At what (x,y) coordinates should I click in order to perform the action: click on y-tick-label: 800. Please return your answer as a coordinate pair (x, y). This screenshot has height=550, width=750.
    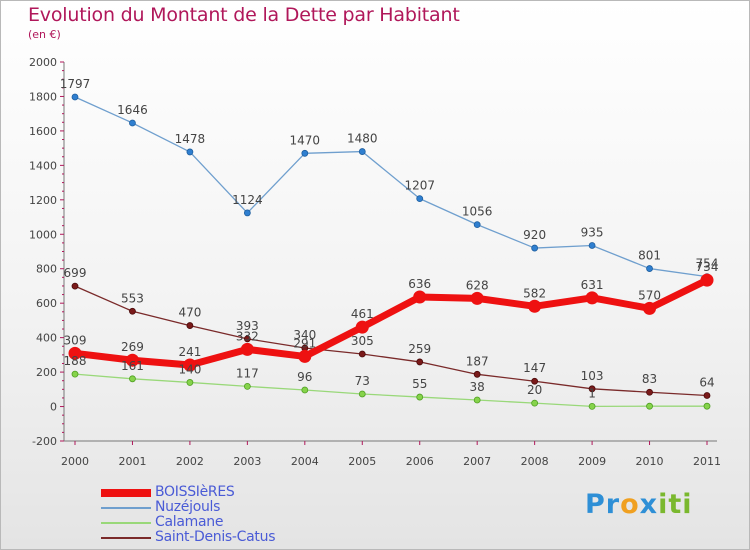
    Looking at the image, I should click on (46, 269).